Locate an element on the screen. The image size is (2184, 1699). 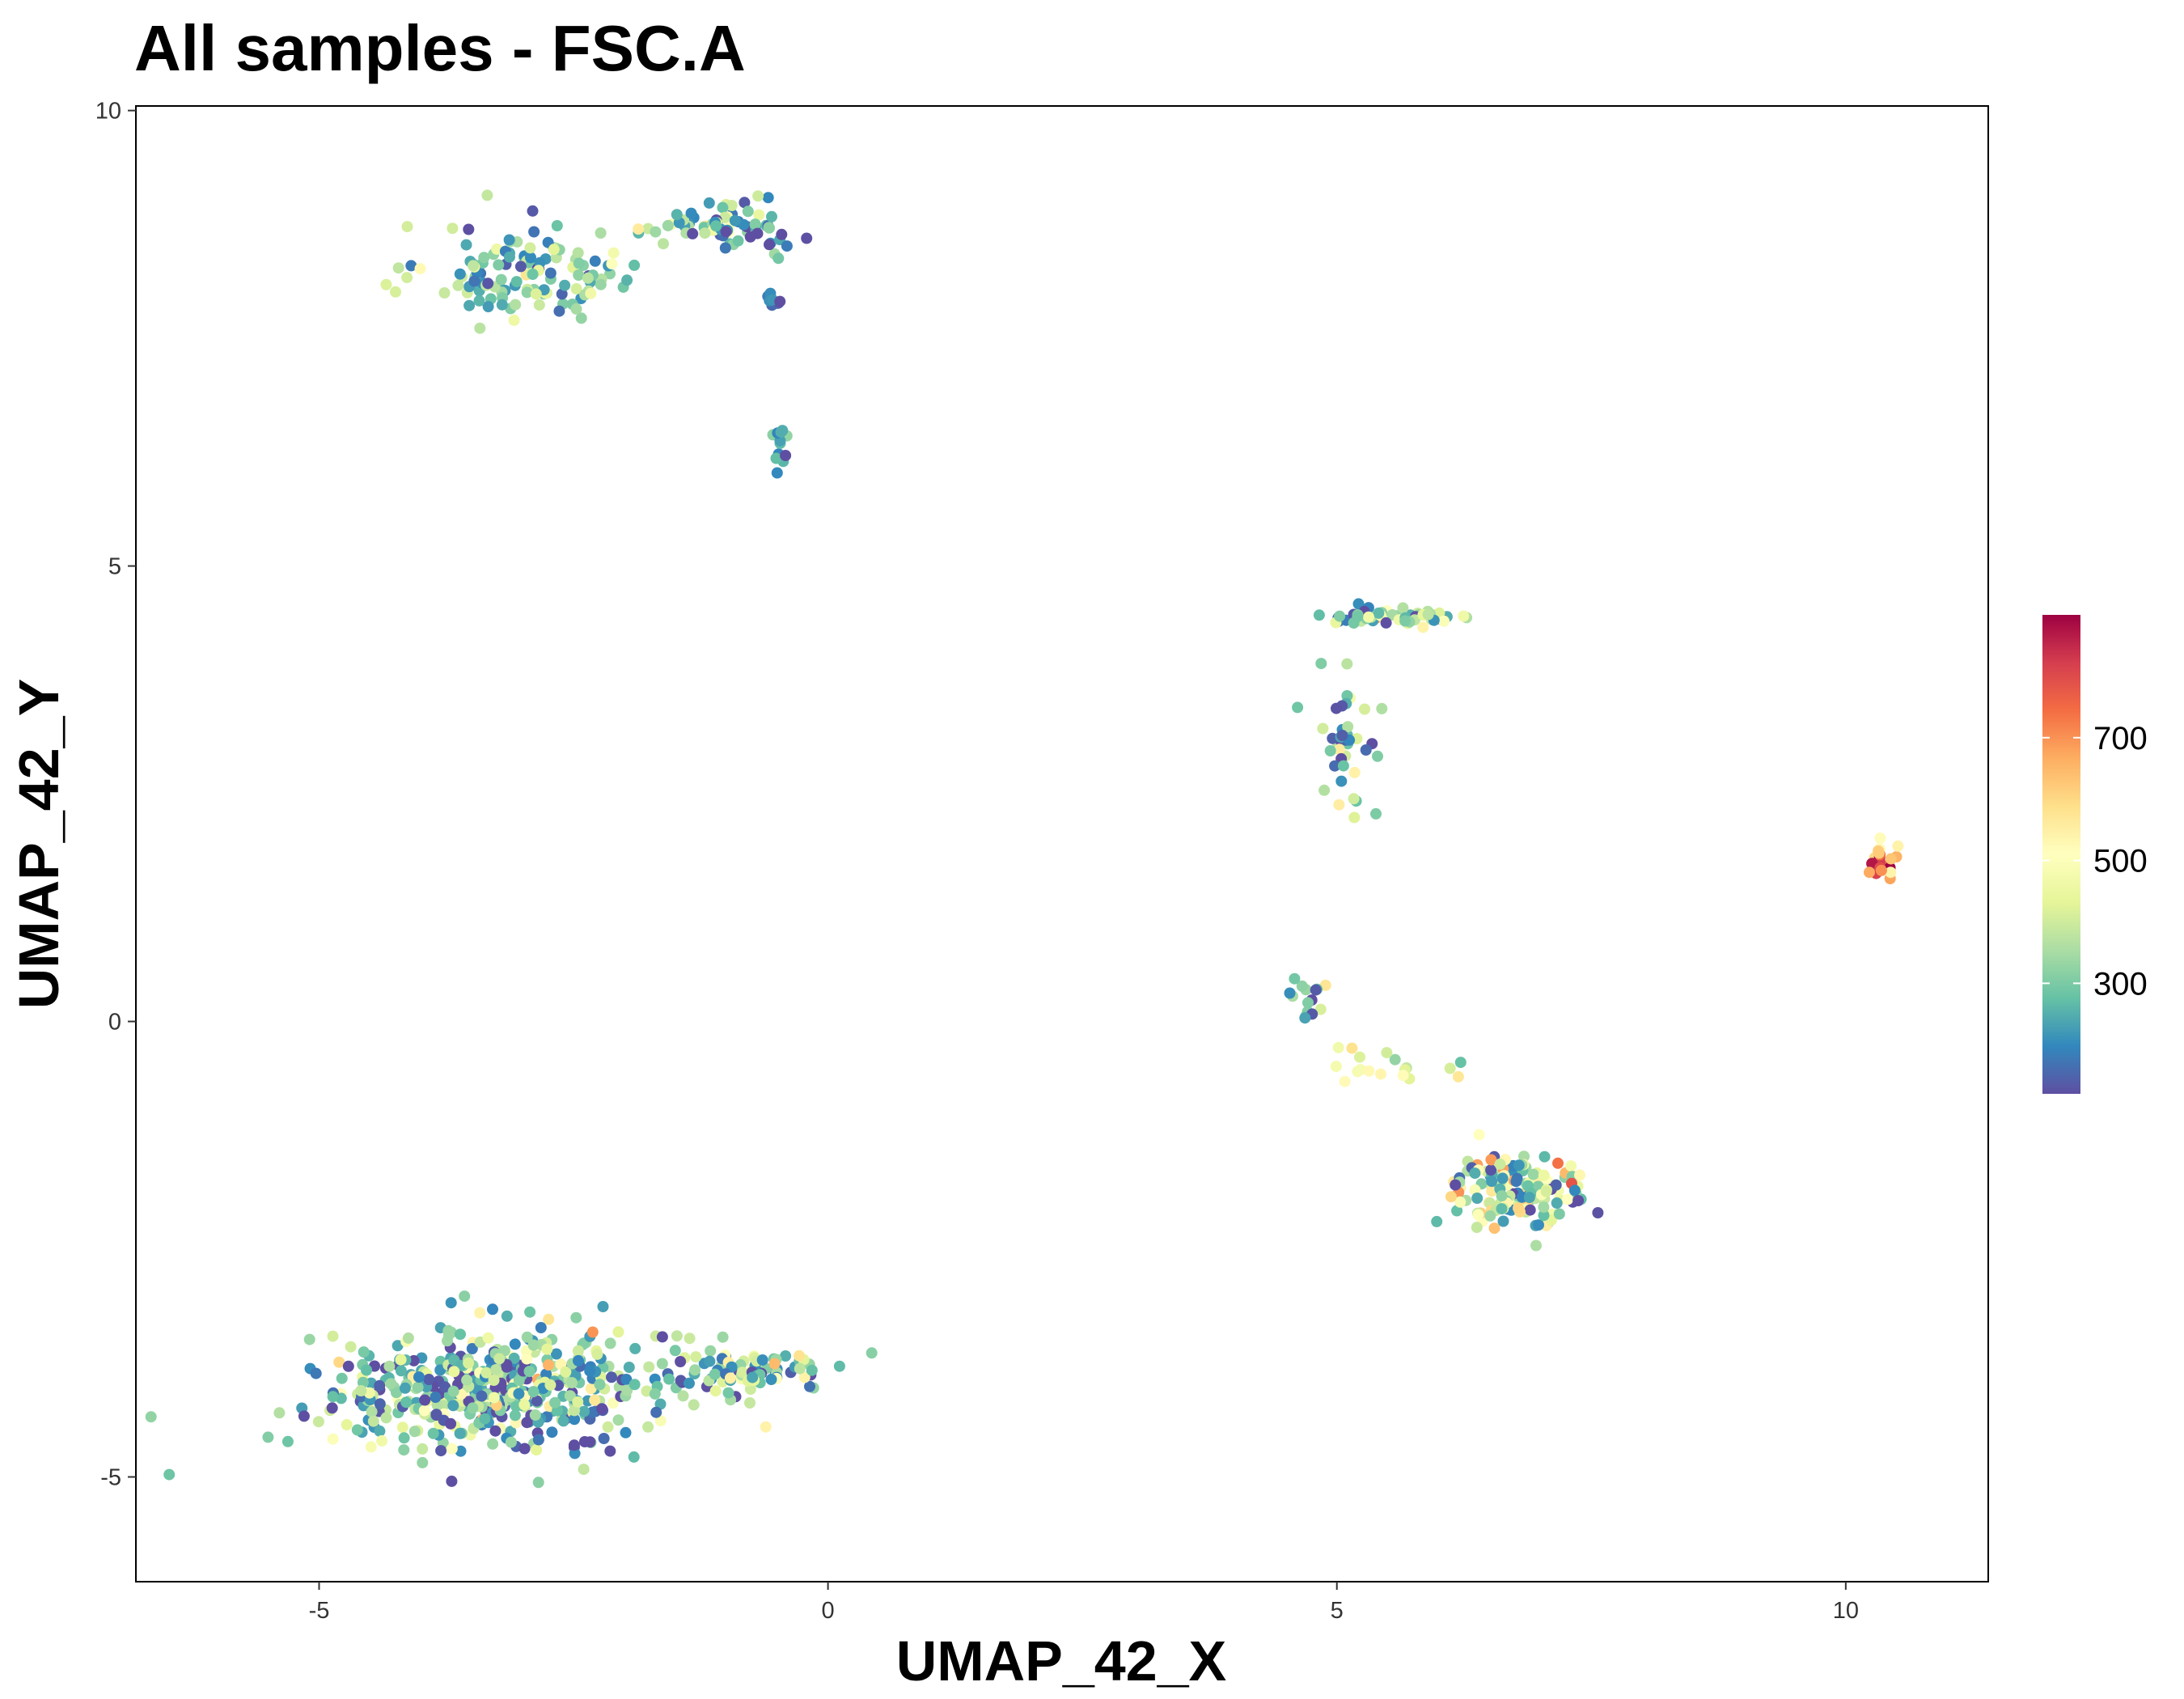
colorbar-ticks: 300 500 700 is located at coordinates (2095, 861).